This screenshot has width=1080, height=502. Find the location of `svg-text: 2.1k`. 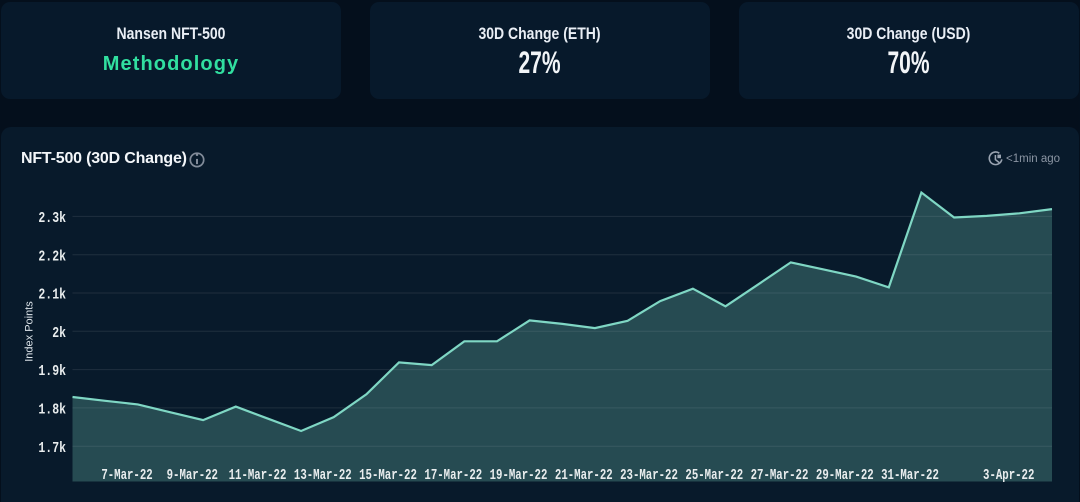

svg-text: 2.1k is located at coordinates (52, 295).